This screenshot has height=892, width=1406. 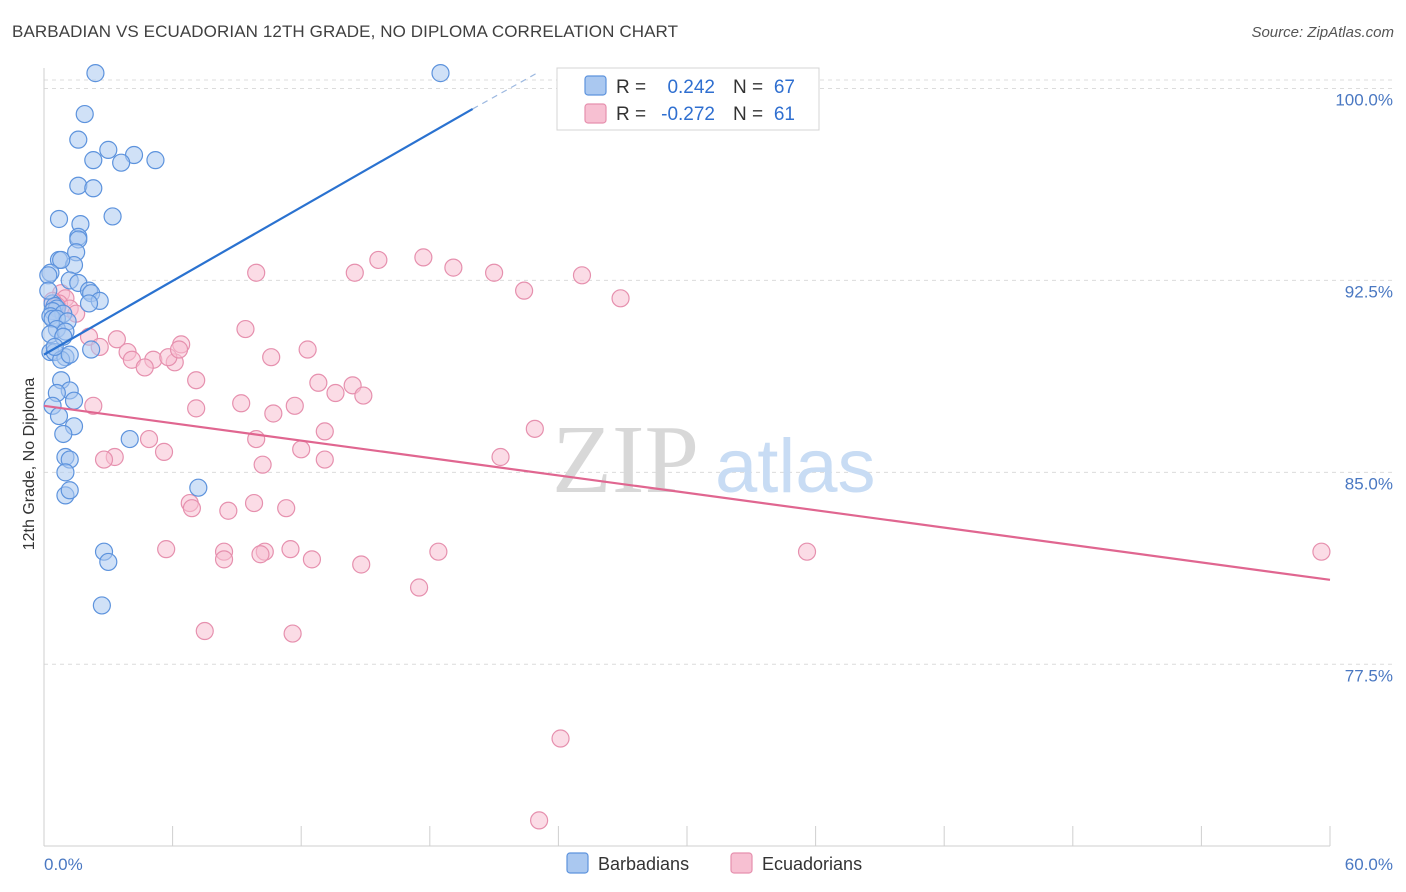 I want to click on watermark-atlas: atlas, so click(x=795, y=466).